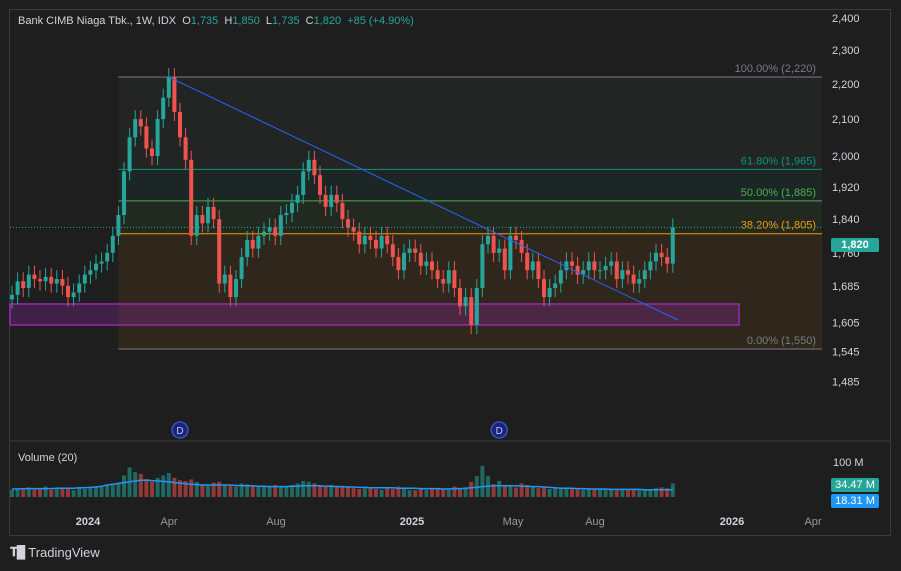 The height and width of the screenshot is (571, 901). I want to click on price-tick-label: 1,545, so click(846, 352).